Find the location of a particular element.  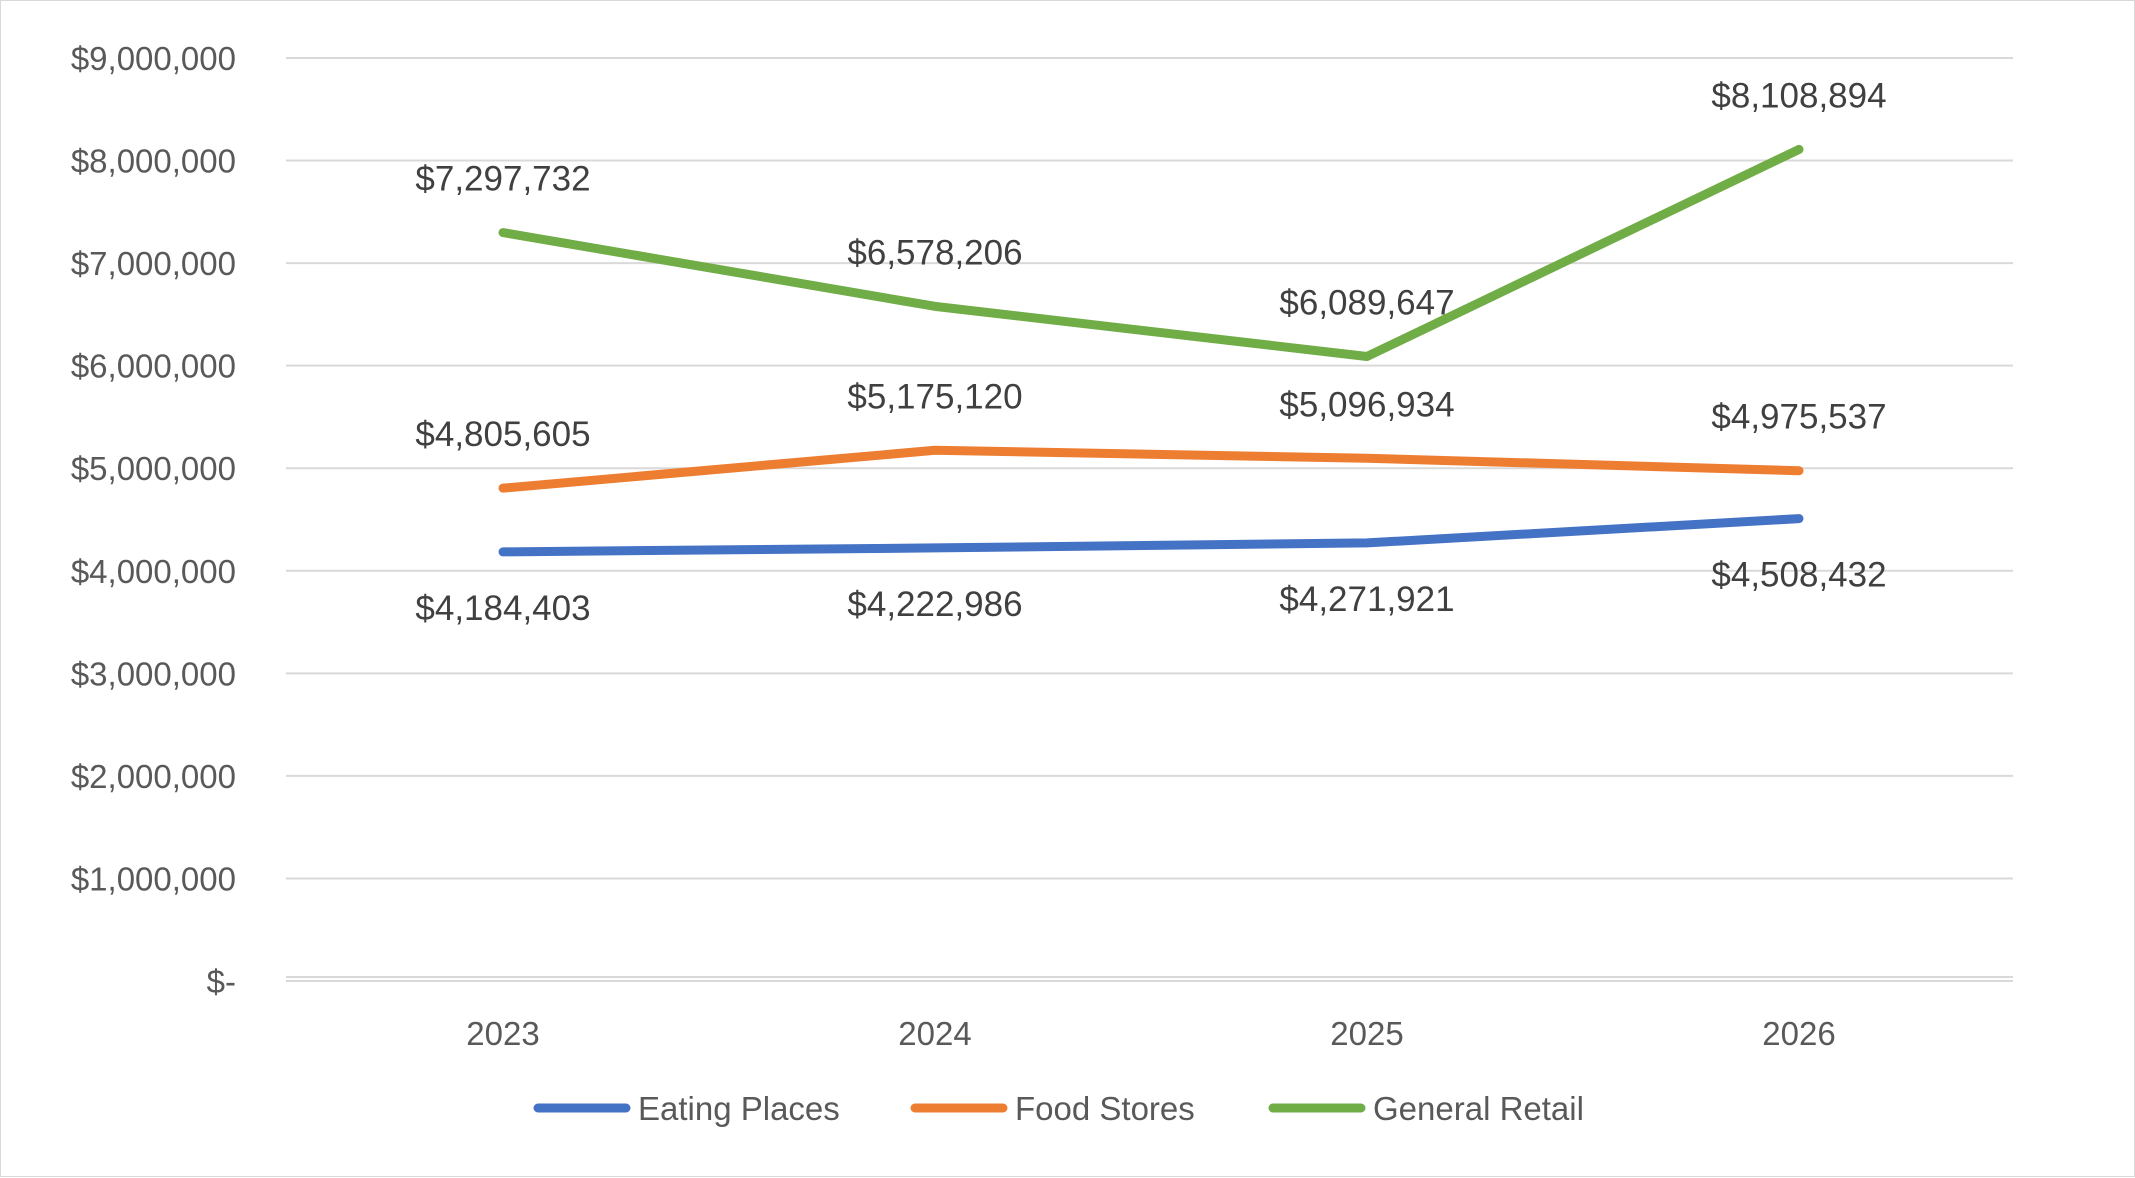

legend-label: General Retail is located at coordinates (1478, 1108).